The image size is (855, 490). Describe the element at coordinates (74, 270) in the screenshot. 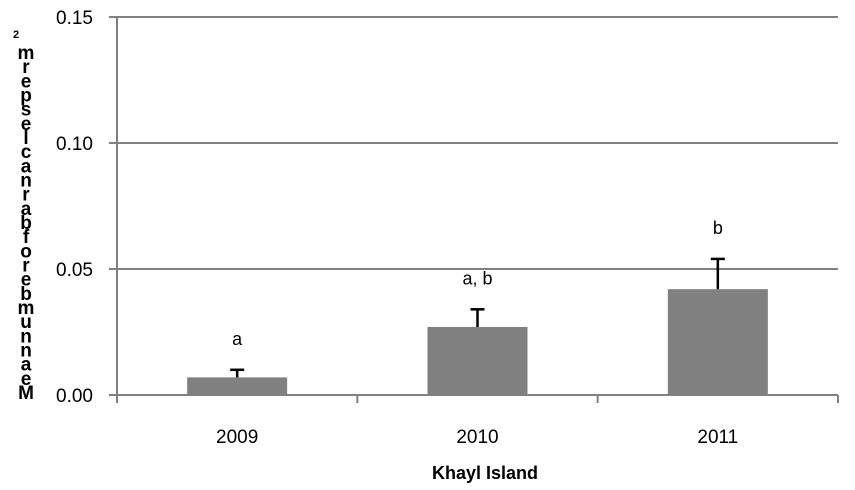

I see `y-tick-label: 0.05` at that location.